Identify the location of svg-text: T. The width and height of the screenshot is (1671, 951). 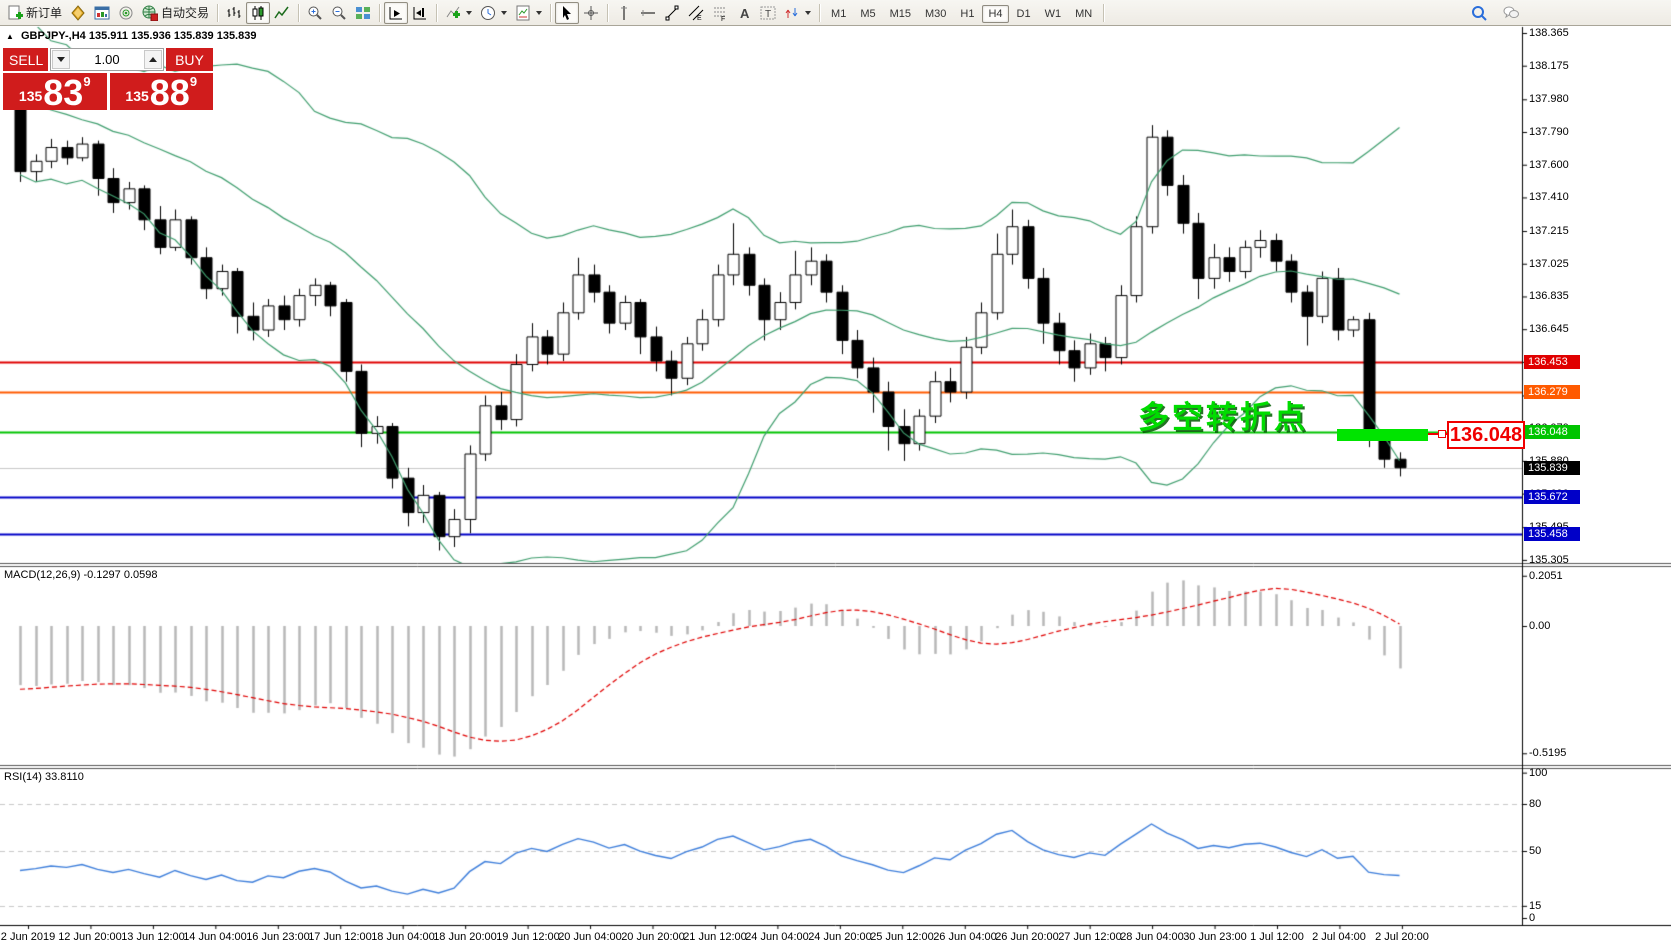
(768, 14).